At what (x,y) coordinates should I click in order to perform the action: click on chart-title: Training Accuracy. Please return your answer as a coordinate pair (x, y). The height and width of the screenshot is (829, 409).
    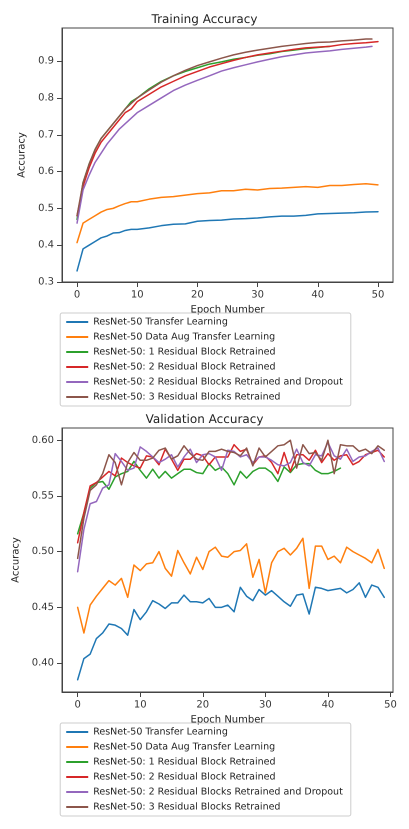
    Looking at the image, I should click on (204, 19).